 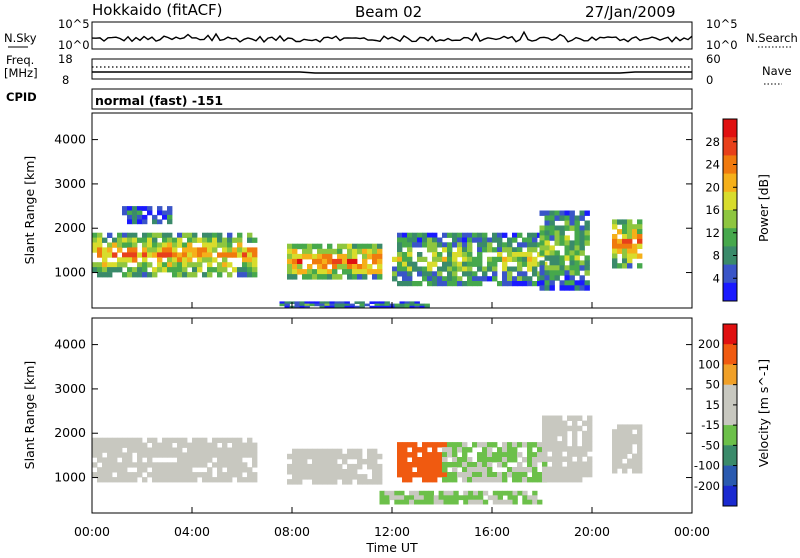 I want to click on freq-left-tick-top: 18, so click(x=65, y=59).